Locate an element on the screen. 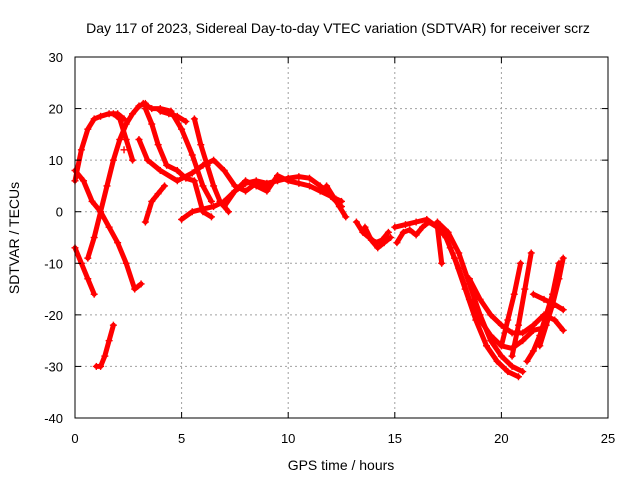  y-tick-label: -30 is located at coordinates (53, 366).